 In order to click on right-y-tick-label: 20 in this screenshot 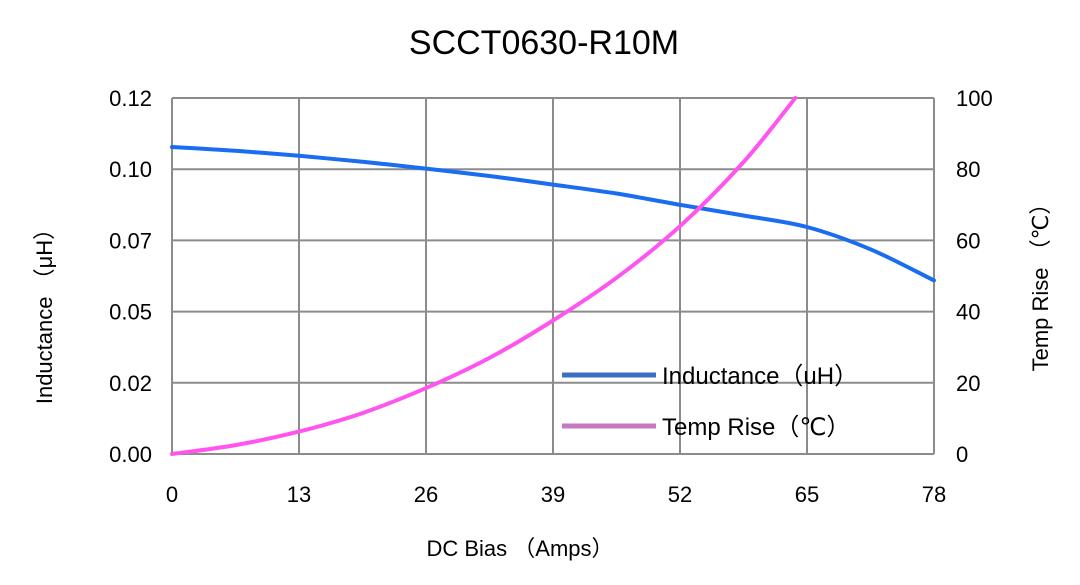, I will do `click(968, 383)`.